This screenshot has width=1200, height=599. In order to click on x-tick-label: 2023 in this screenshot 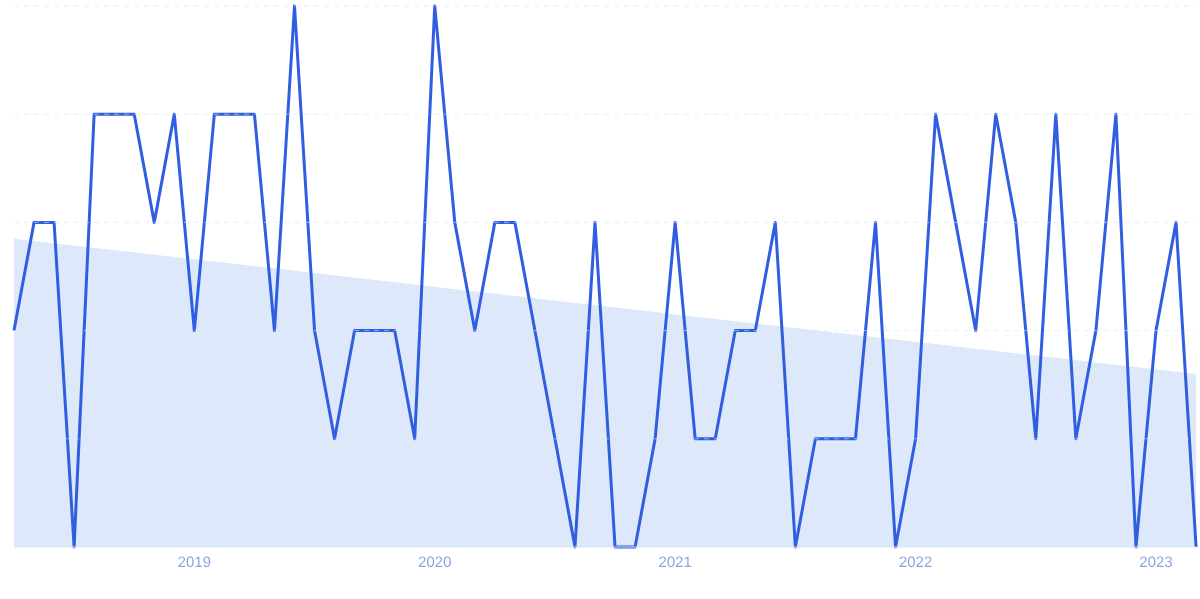, I will do `click(1156, 562)`.